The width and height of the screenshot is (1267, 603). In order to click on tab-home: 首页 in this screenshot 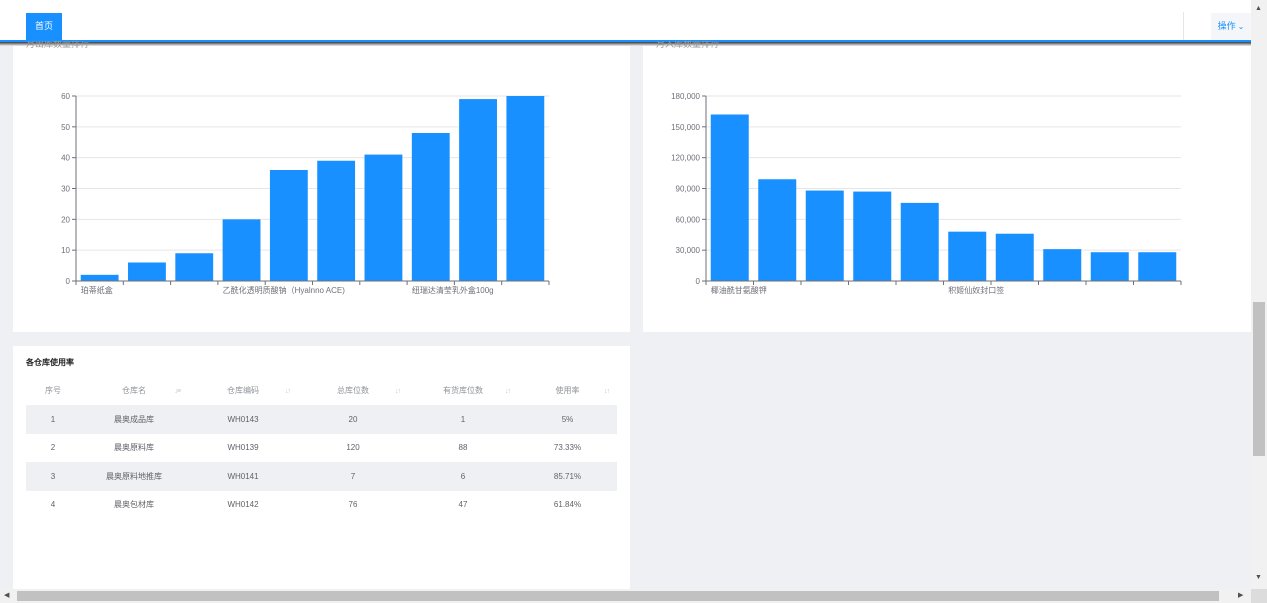, I will do `click(44, 26)`.